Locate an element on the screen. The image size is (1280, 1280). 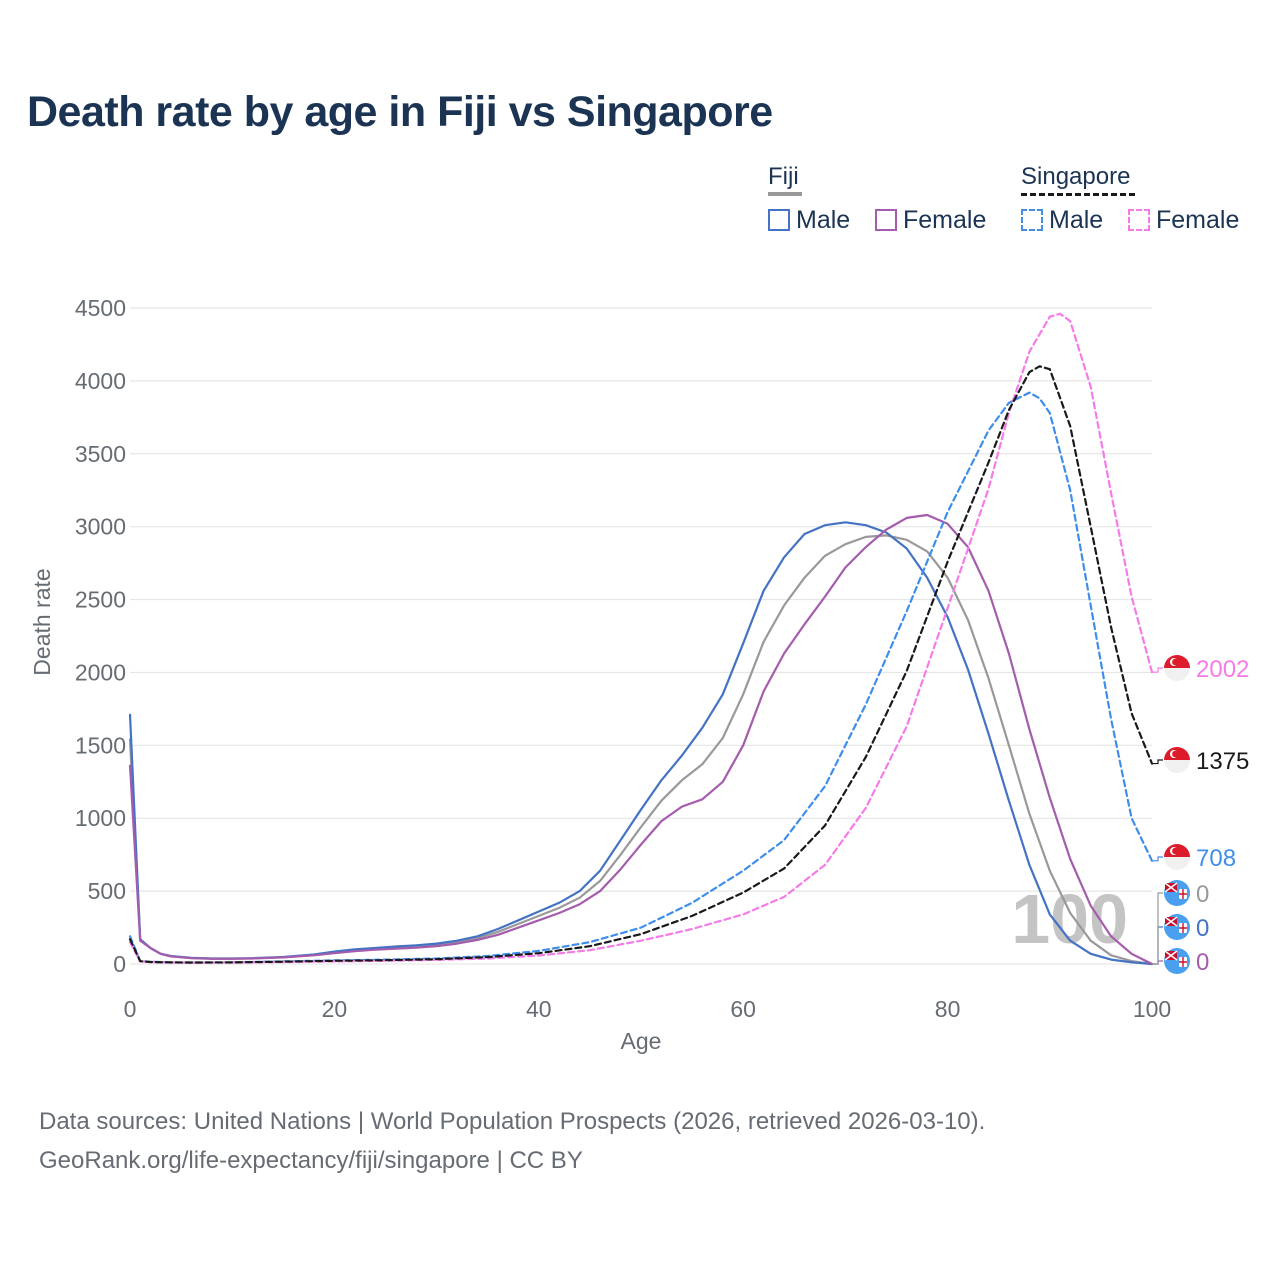
legend-group-singapore-label: Singapore is located at coordinates (1076, 176).